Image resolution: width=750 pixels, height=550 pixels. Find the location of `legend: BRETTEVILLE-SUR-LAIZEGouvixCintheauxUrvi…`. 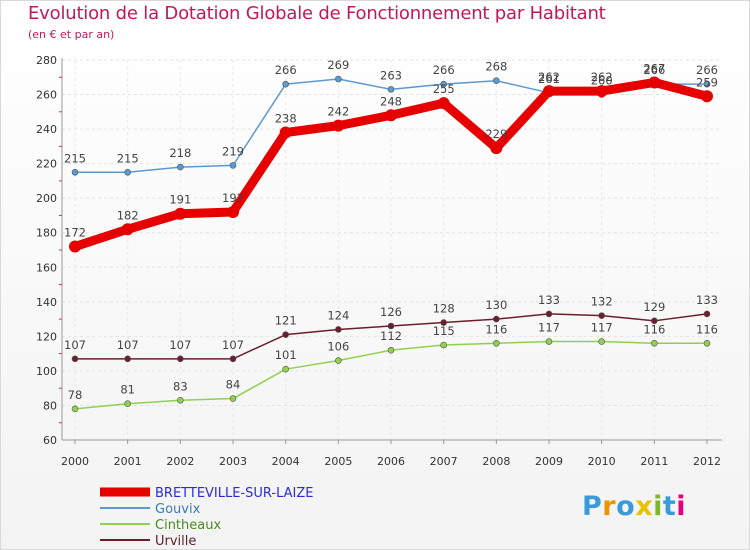

legend: BRETTEVILLE-SUR-LAIZEGouvixCintheauxUrvi… is located at coordinates (207, 517).